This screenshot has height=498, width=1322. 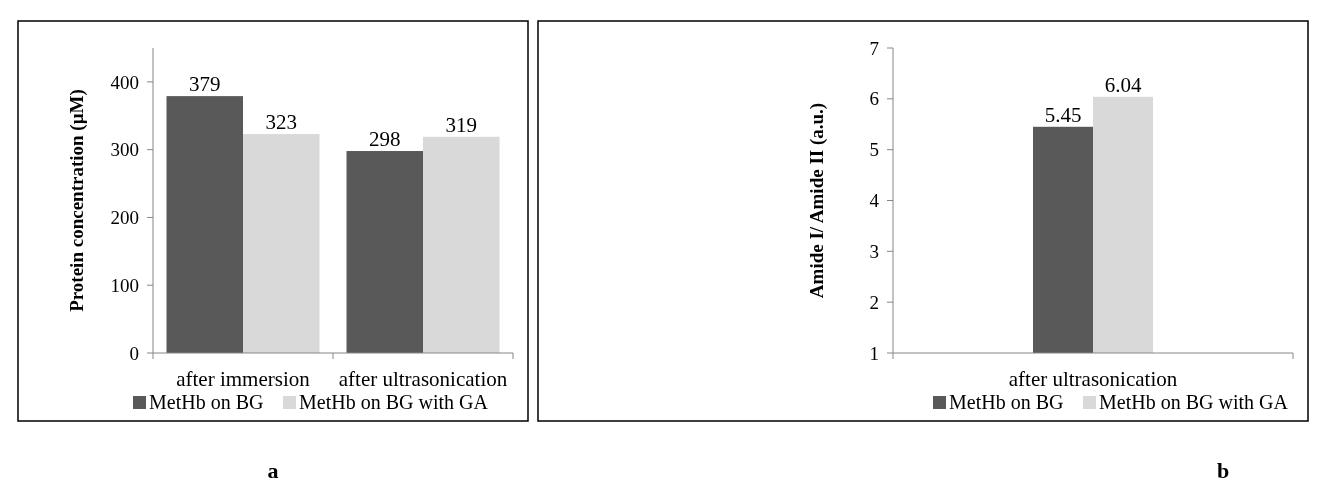 What do you see at coordinates (817, 200) in the screenshot?
I see `y-axis-title: Amide I/ Amide II (a.u.)` at bounding box center [817, 200].